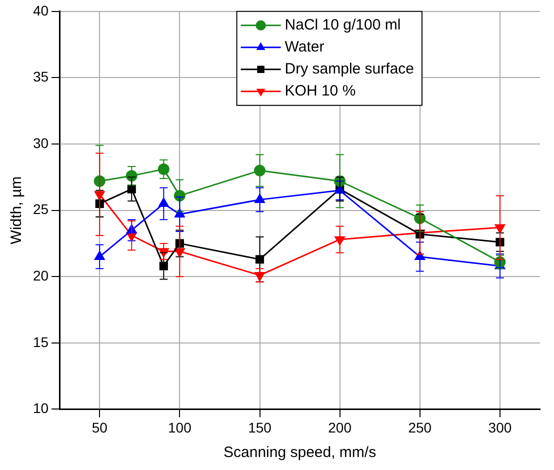 The height and width of the screenshot is (470, 554). Describe the element at coordinates (40, 275) in the screenshot. I see `y-tick-label: 20` at that location.